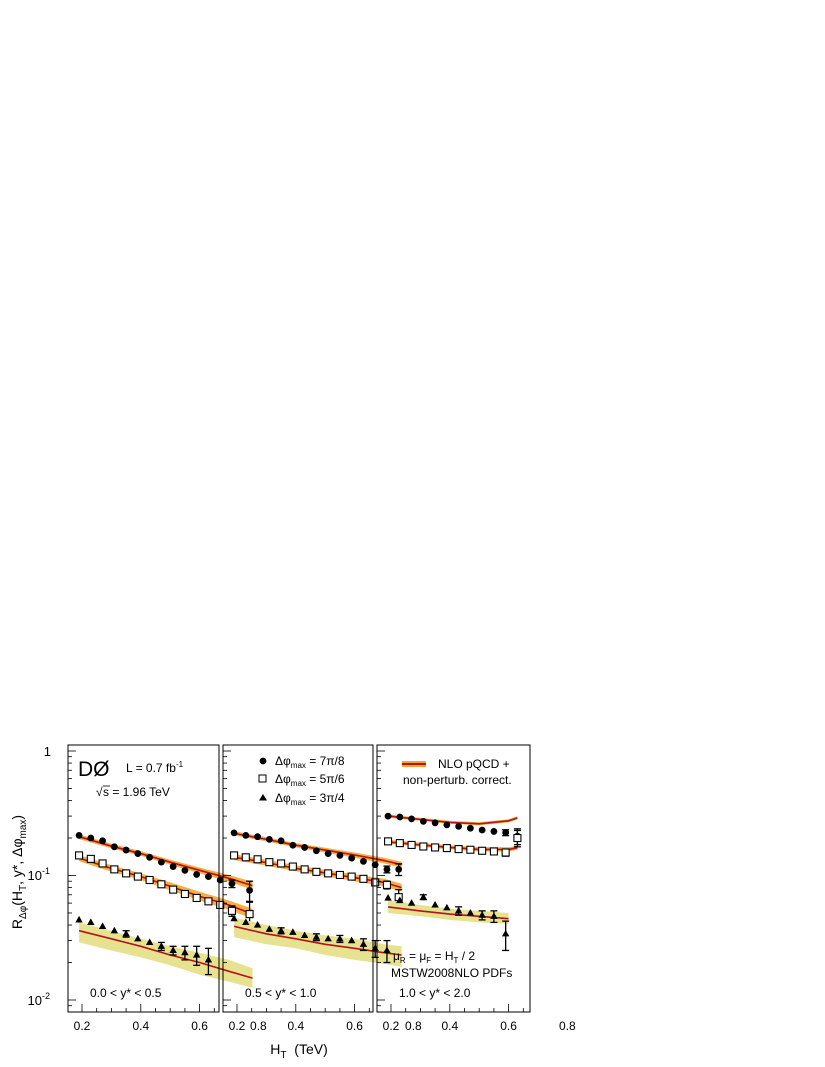 The image size is (825, 1067). I want to click on theory-line-7pi8, so click(453, 820).